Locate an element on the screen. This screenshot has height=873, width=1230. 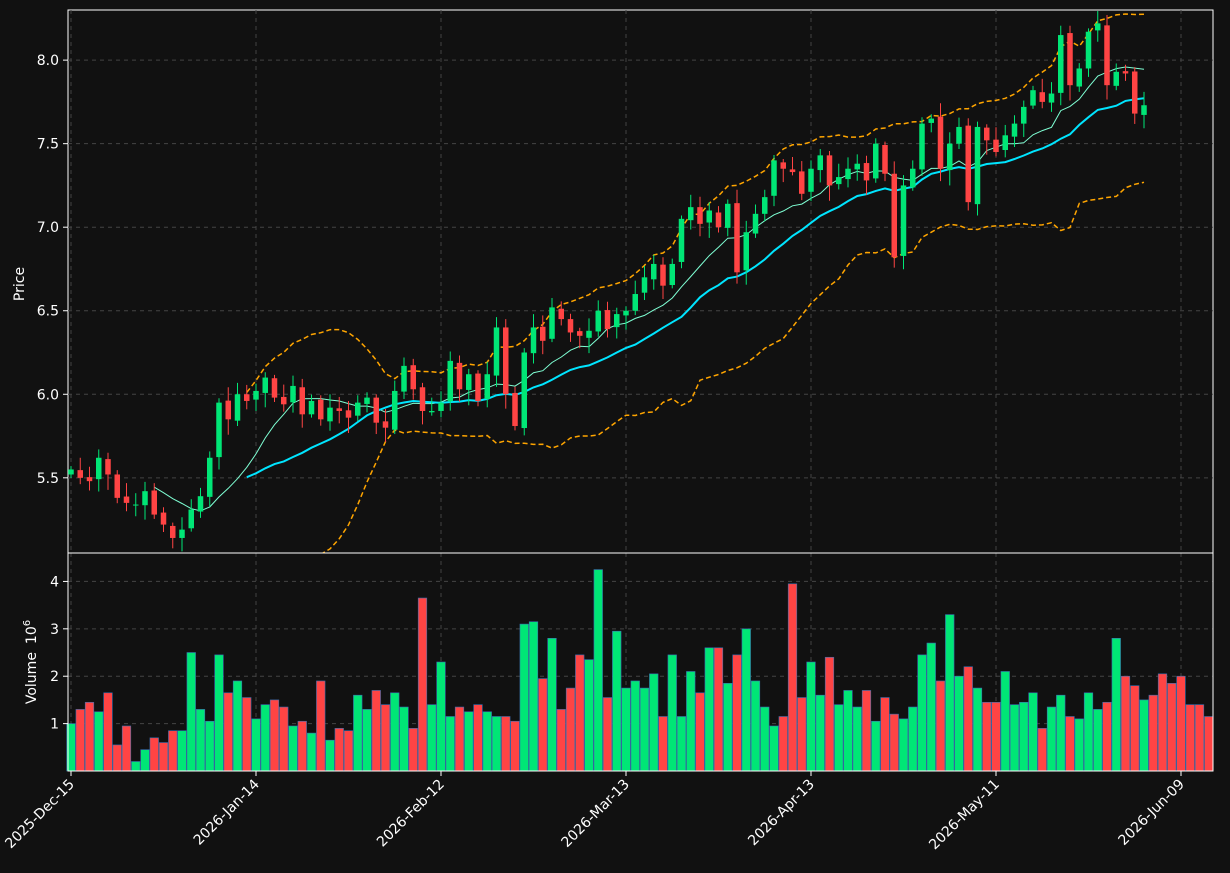
price-tick-label: 6.5 is located at coordinates (48, 312).